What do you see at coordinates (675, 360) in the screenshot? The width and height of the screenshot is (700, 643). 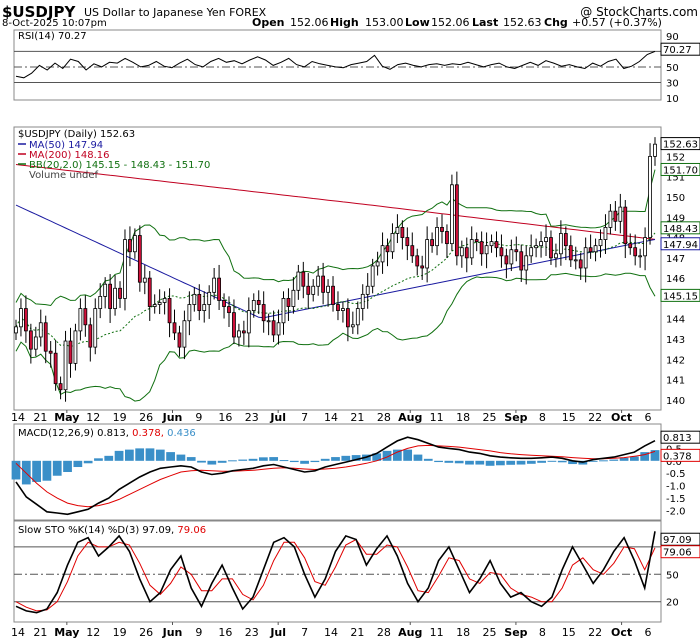 I see `price-tick-label: 142` at bounding box center [675, 360].